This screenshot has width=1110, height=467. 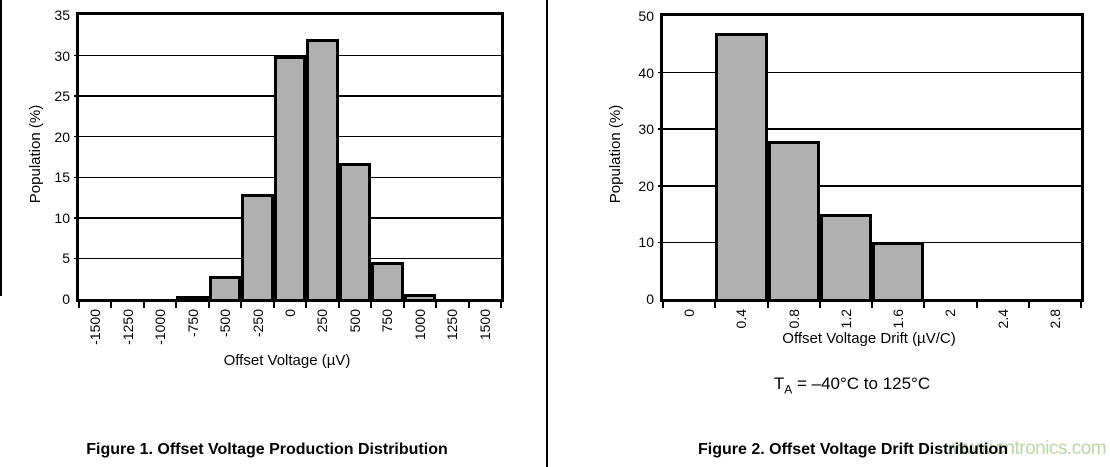 I want to click on figure2-x-axis-title: Offset Voltage Drift (µV/C), so click(x=869, y=338).